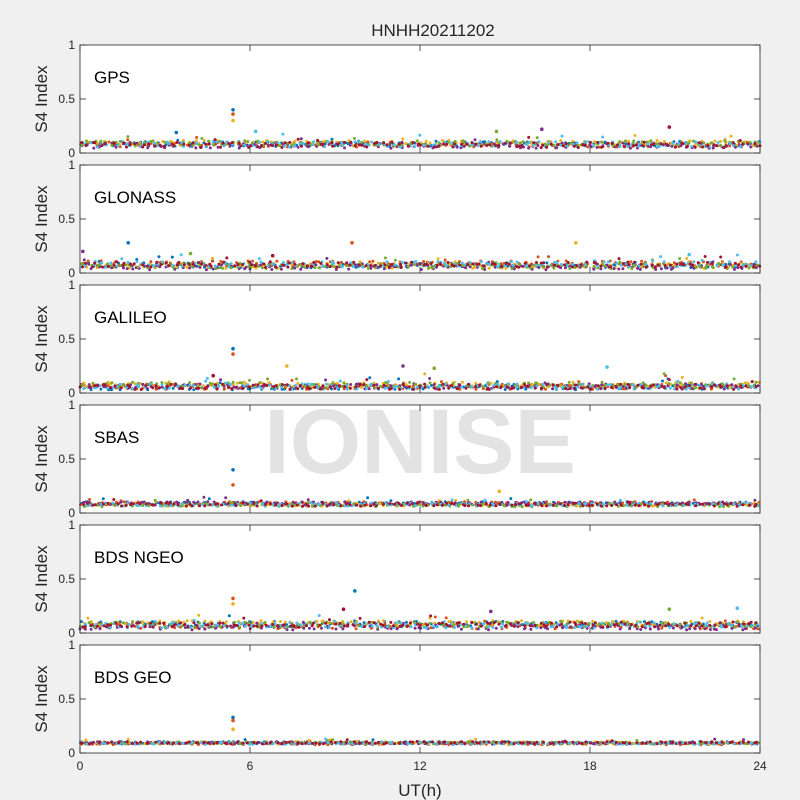 The image size is (800, 800). I want to click on spike-point, so click(233, 485).